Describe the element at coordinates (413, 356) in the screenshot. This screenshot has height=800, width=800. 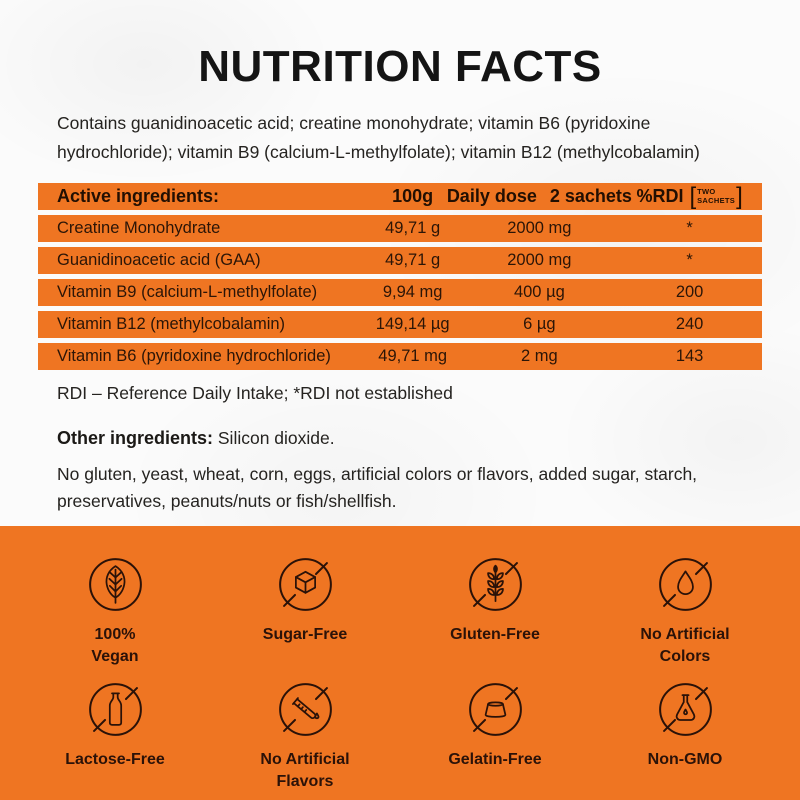
I see `ingredient-per-100g: 49,71 mg` at that location.